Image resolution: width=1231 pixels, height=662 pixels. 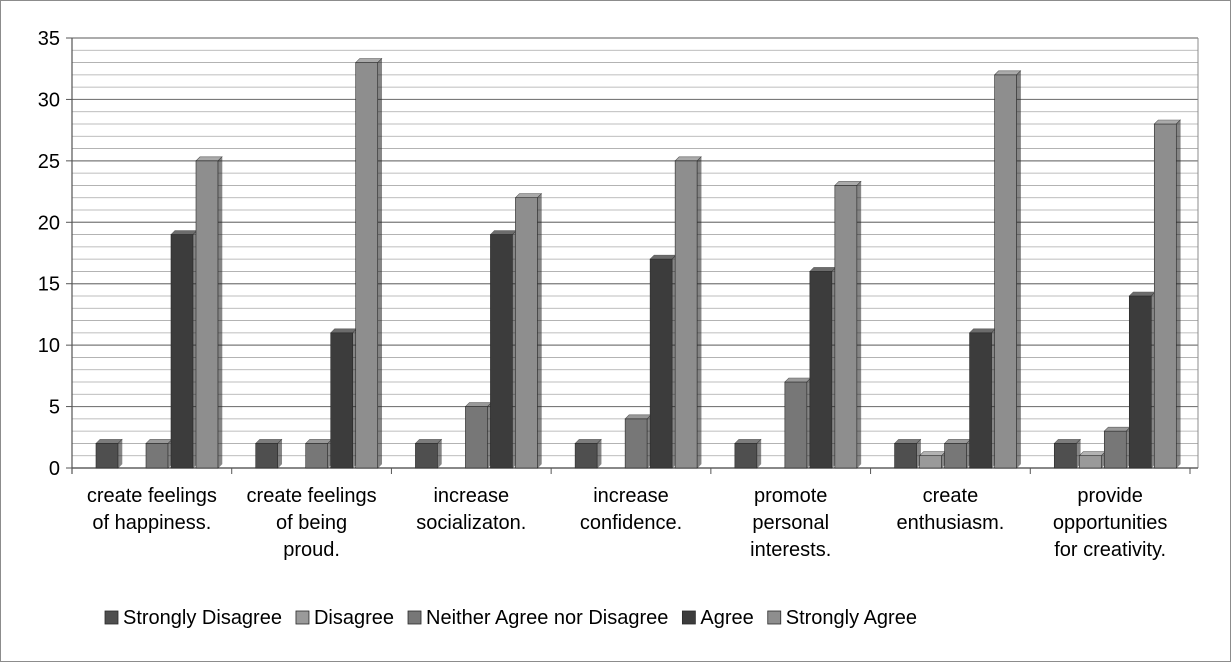 I want to click on y-tick-label: 25, so click(x=49, y=162).